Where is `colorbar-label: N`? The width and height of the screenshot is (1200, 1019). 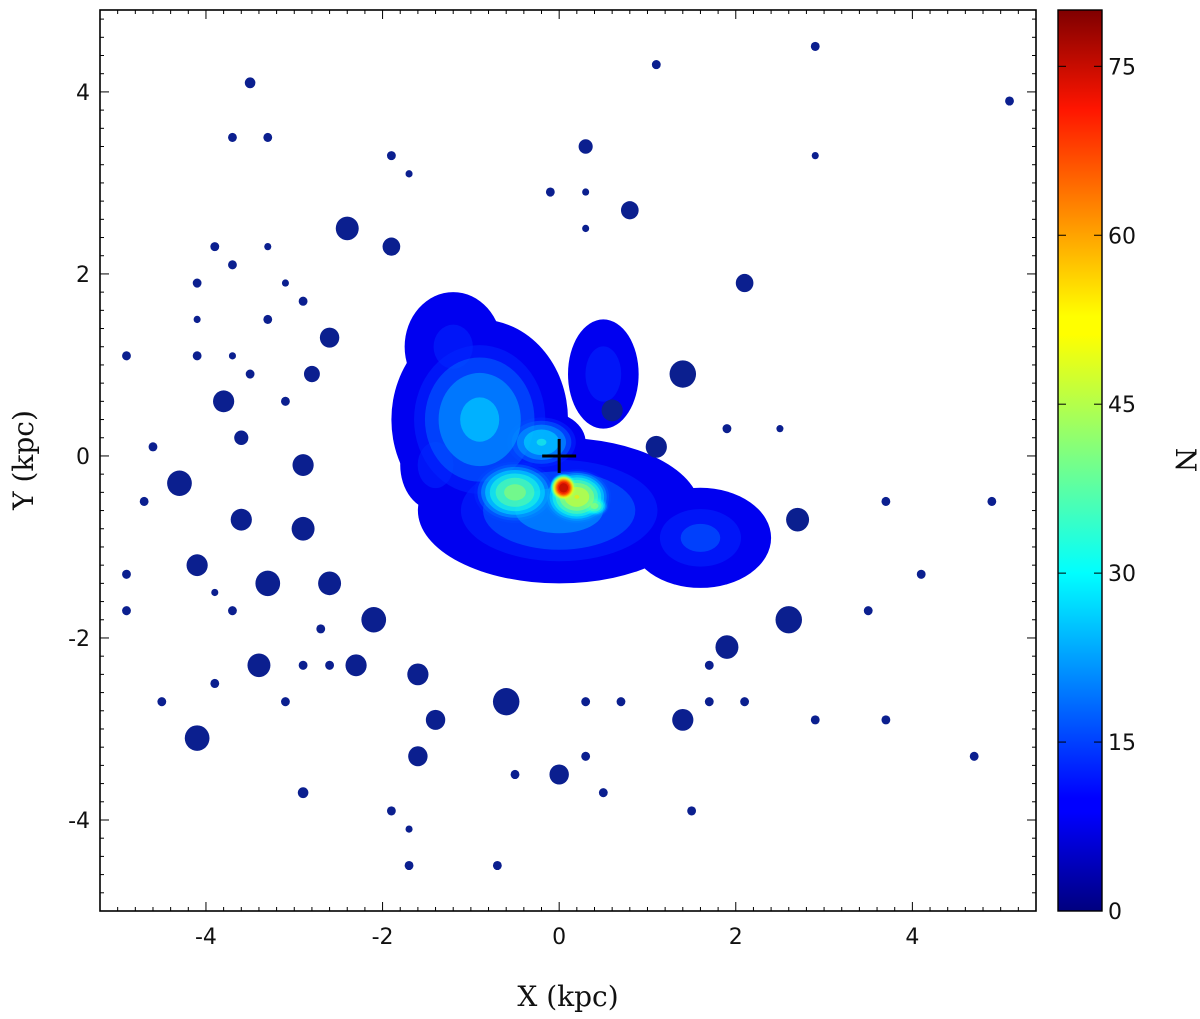
colorbar-label: N is located at coordinates (1184, 460).